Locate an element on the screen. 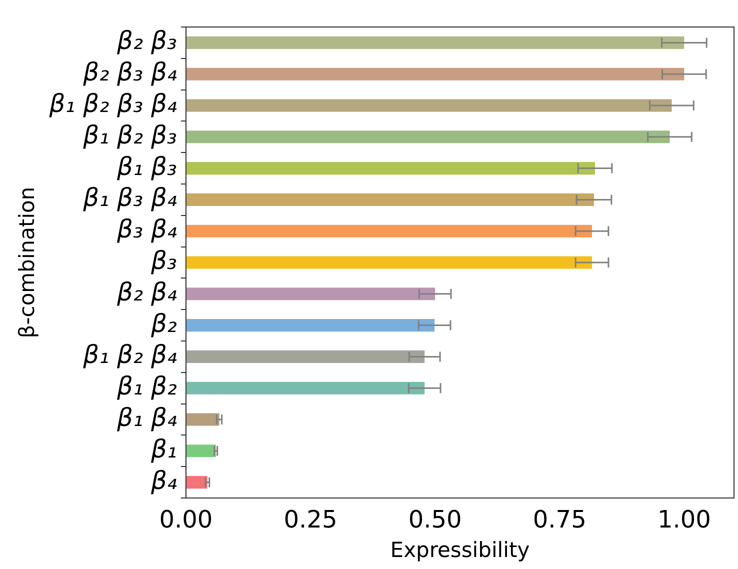 The width and height of the screenshot is (738, 569). y-tick-label: β₁ β₃ is located at coordinates (146, 166).